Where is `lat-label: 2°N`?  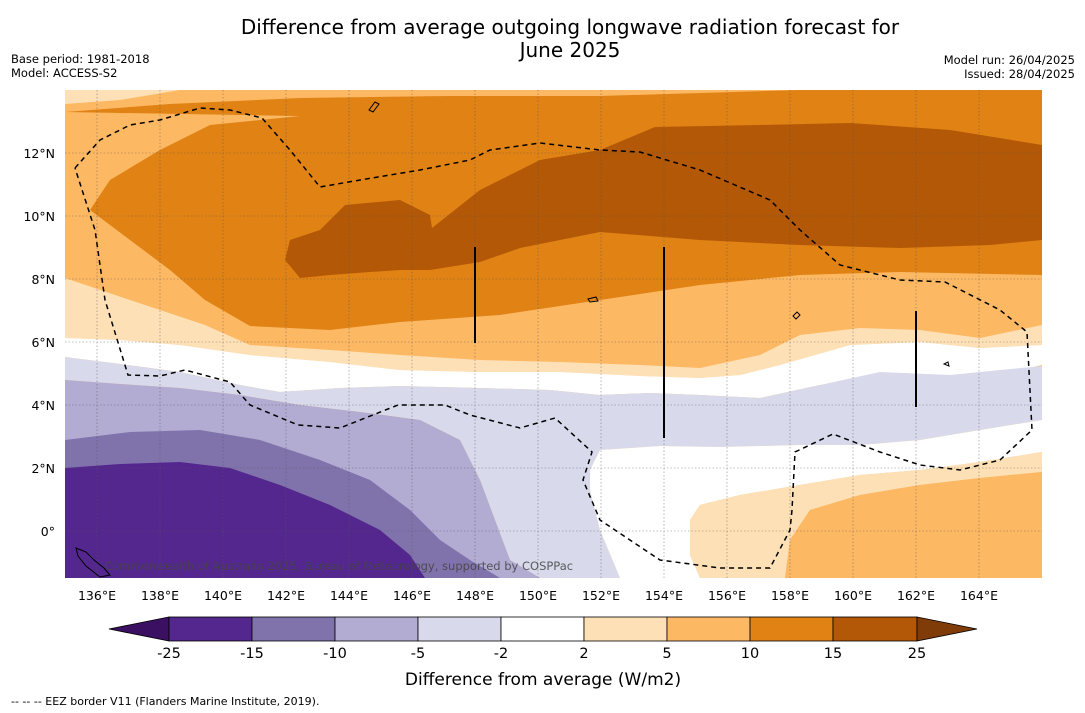 lat-label: 2°N is located at coordinates (43, 468).